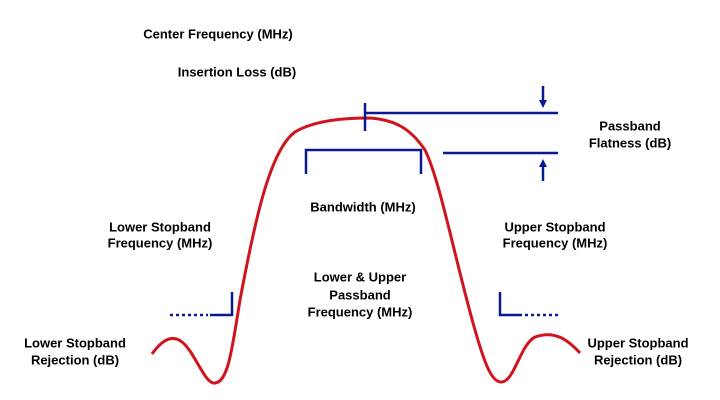 Image resolution: width=720 pixels, height=400 pixels. Describe the element at coordinates (630, 142) in the screenshot. I see `passband-flatness-label: Flatness (dB)` at that location.